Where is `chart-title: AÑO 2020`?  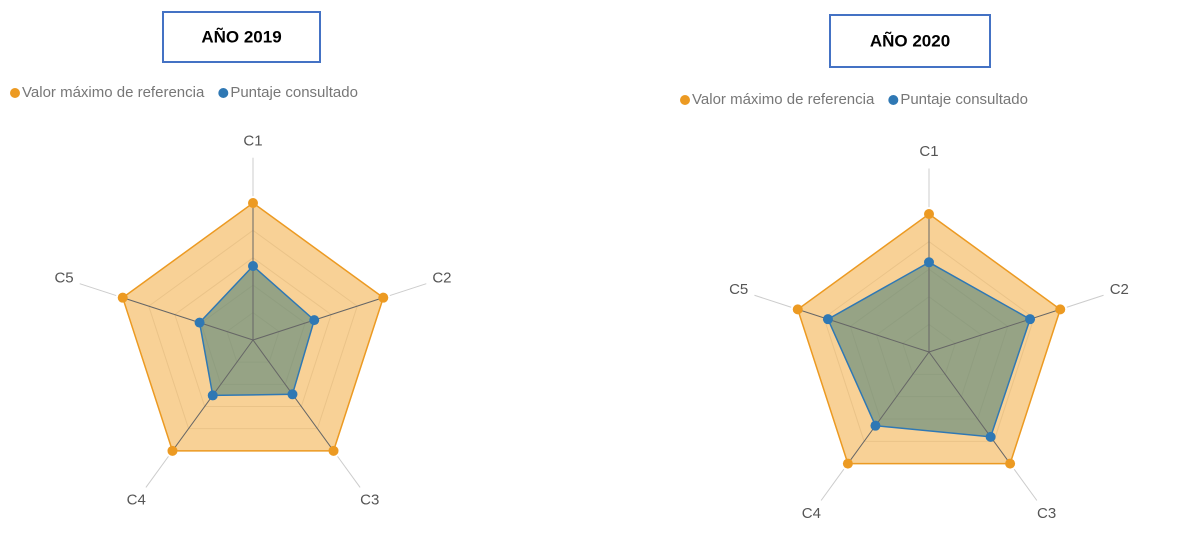
chart-title: AÑO 2020 is located at coordinates (910, 40).